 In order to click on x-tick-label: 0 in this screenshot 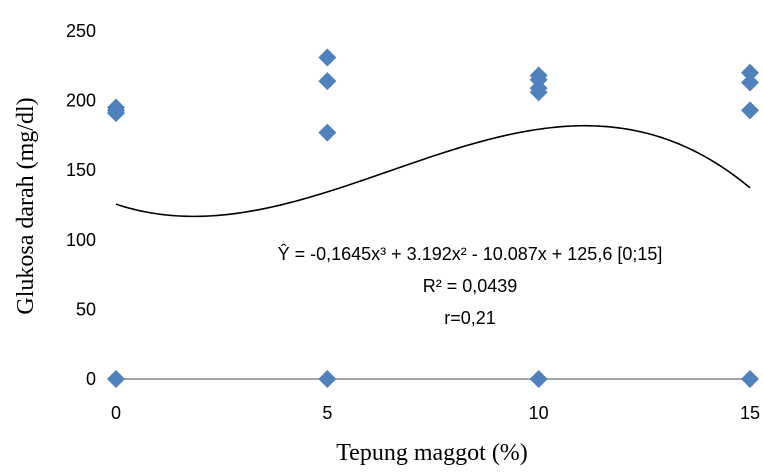, I will do `click(116, 413)`.